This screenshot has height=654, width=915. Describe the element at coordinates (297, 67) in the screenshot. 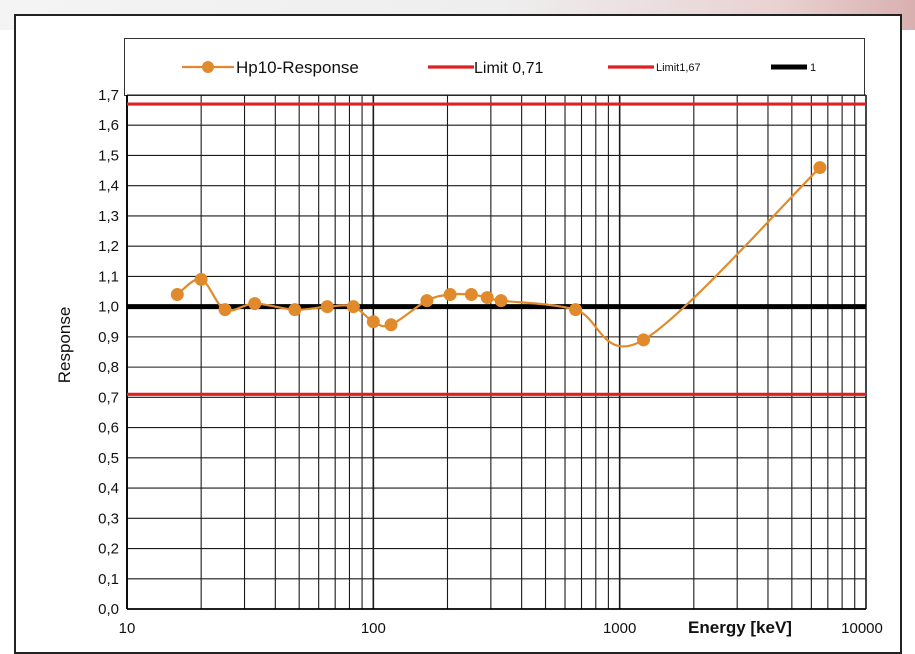

I see `legend-label: Hp10-Response` at that location.